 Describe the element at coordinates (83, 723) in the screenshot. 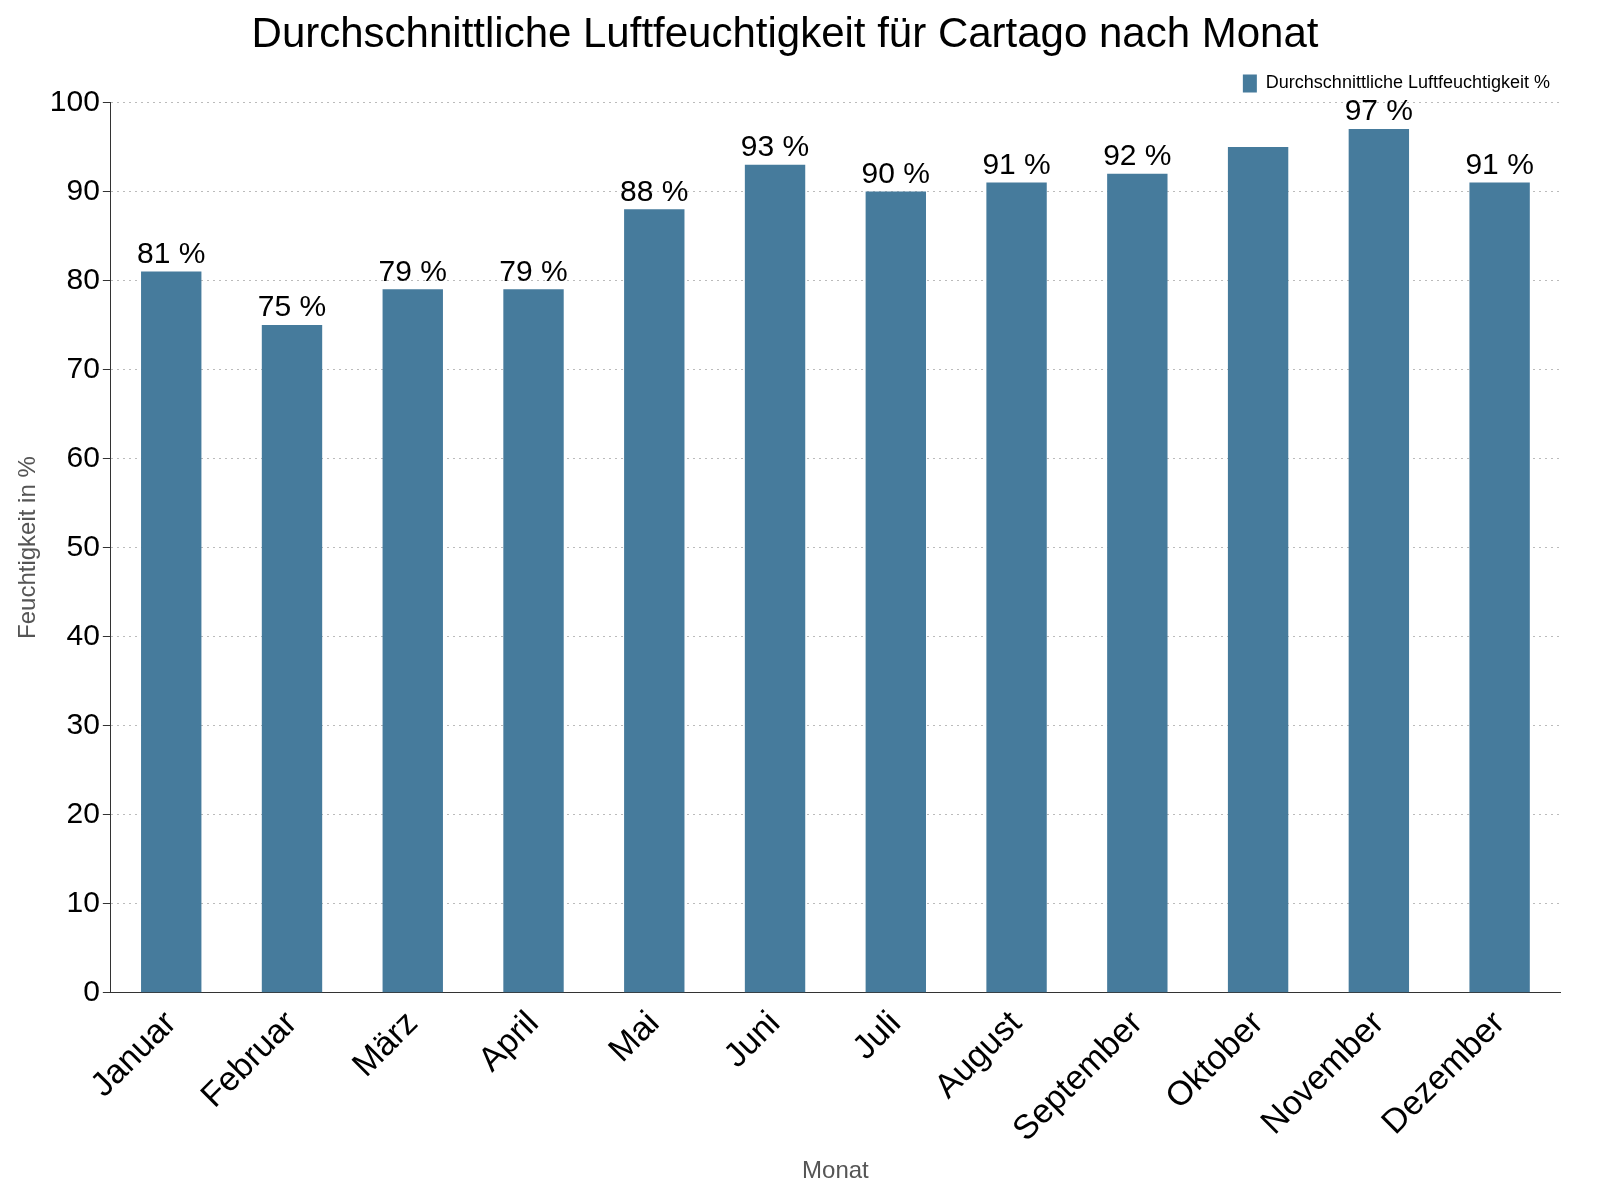

I see `y-tick-label: 30` at that location.